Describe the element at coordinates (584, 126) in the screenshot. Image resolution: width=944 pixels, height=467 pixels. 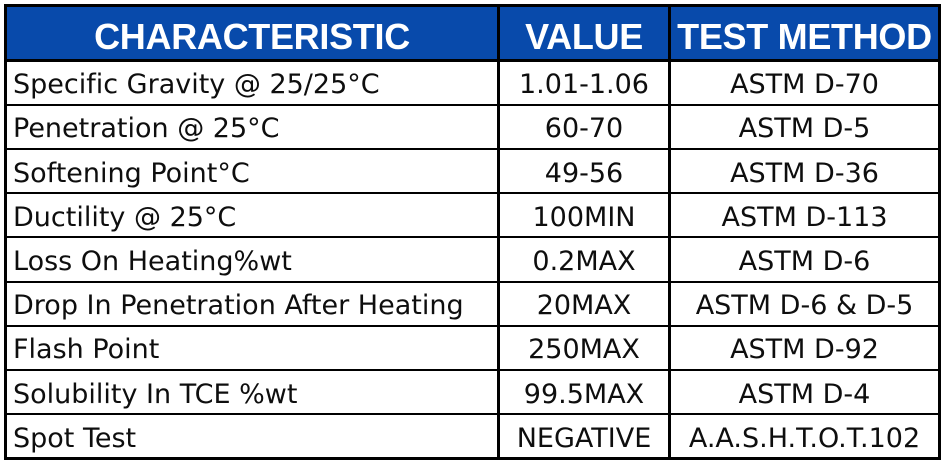
I see `cell-value: 60-70` at that location.